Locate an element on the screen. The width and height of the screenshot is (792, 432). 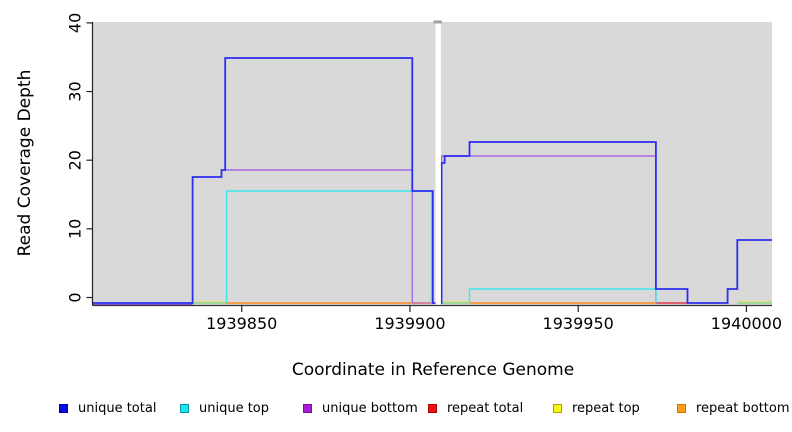
legend-item-repeat-bottom: repeat bottom is located at coordinates (733, 408).